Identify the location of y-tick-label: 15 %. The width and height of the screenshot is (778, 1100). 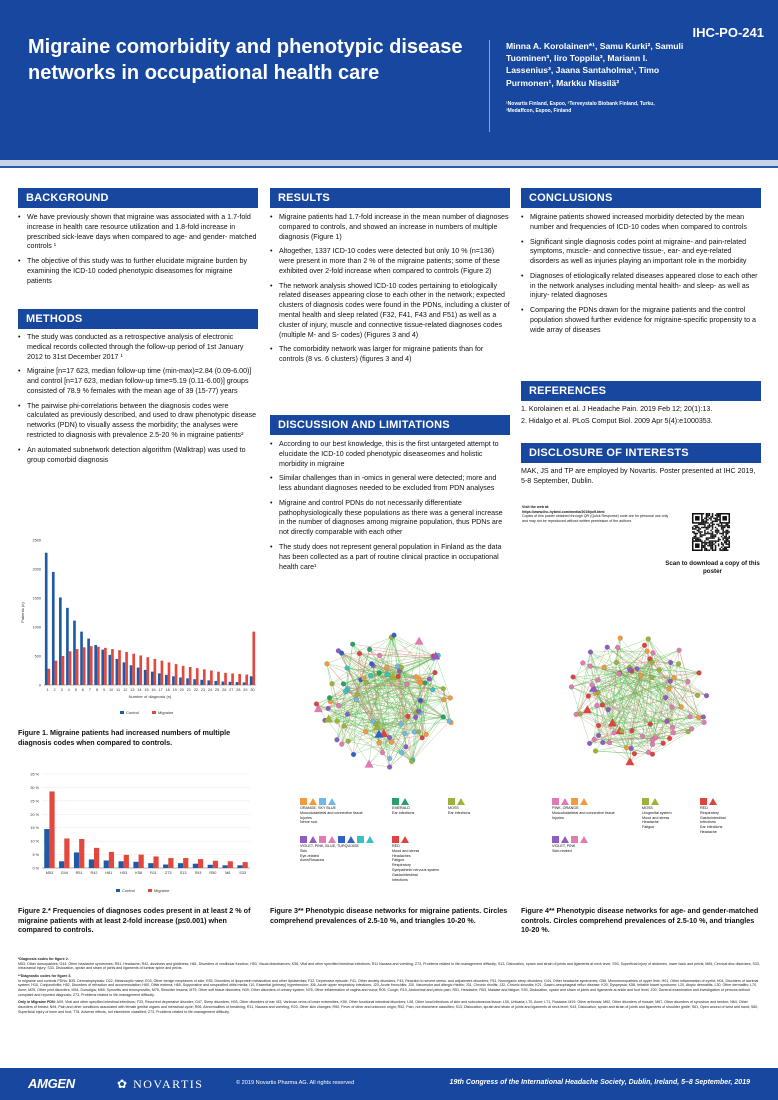
(34, 828).